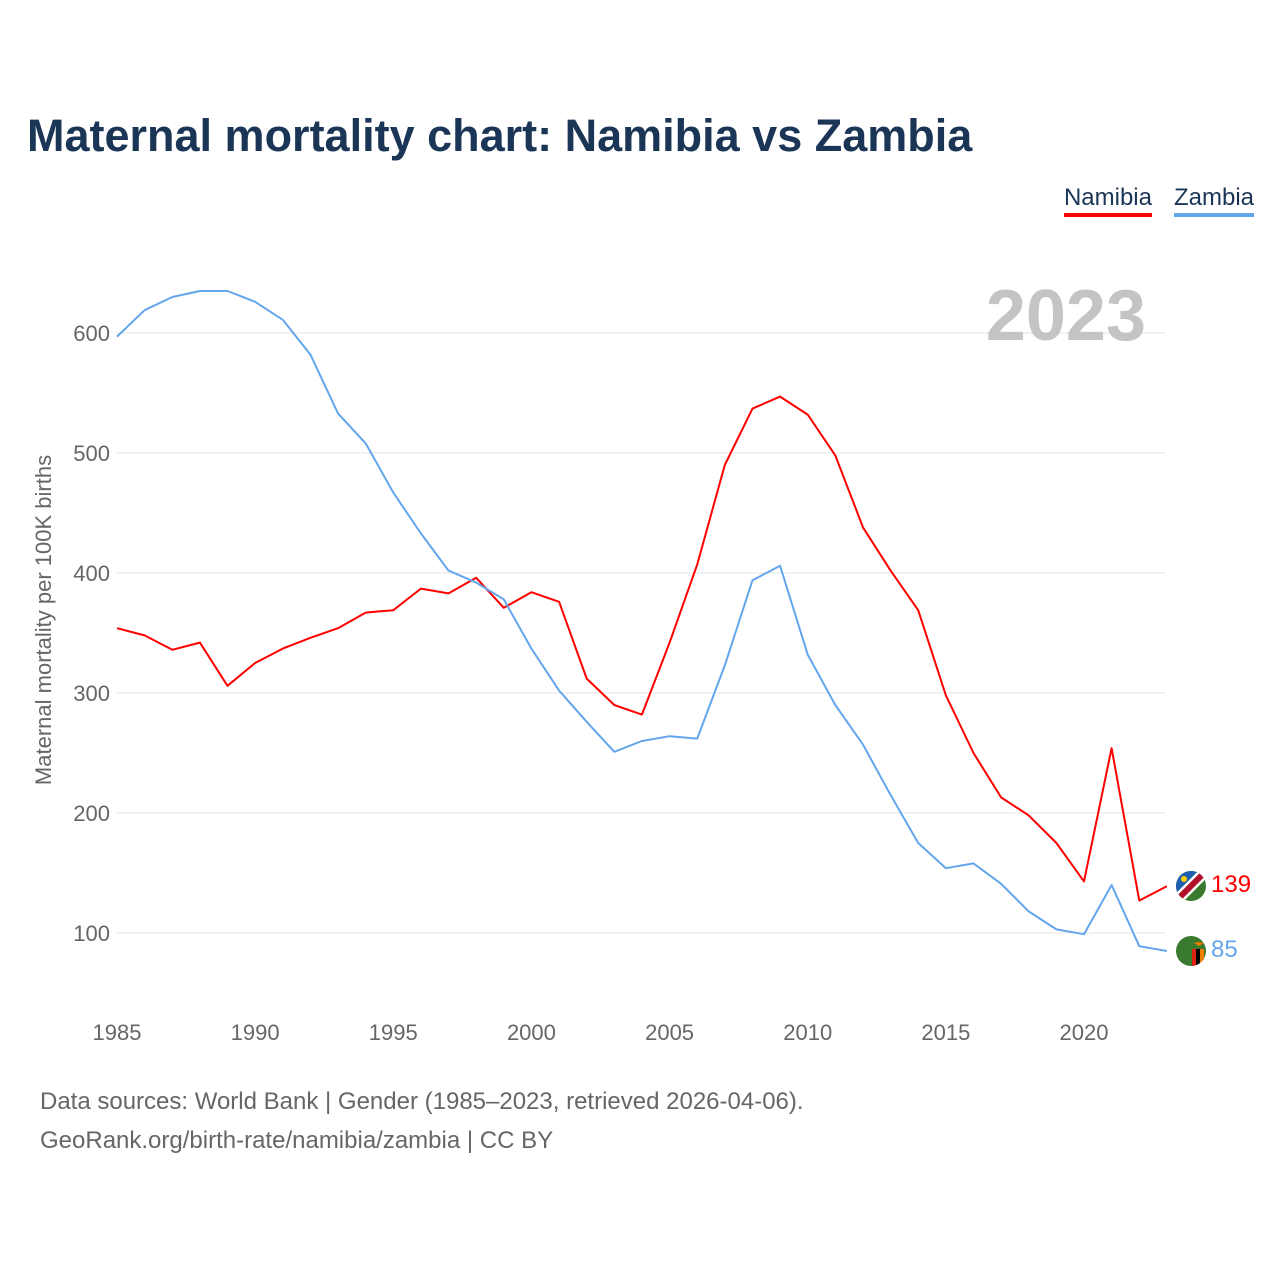 Image resolution: width=1280 pixels, height=1280 pixels. Describe the element at coordinates (91, 933) in the screenshot. I see `y-tick-label: 100` at that location.